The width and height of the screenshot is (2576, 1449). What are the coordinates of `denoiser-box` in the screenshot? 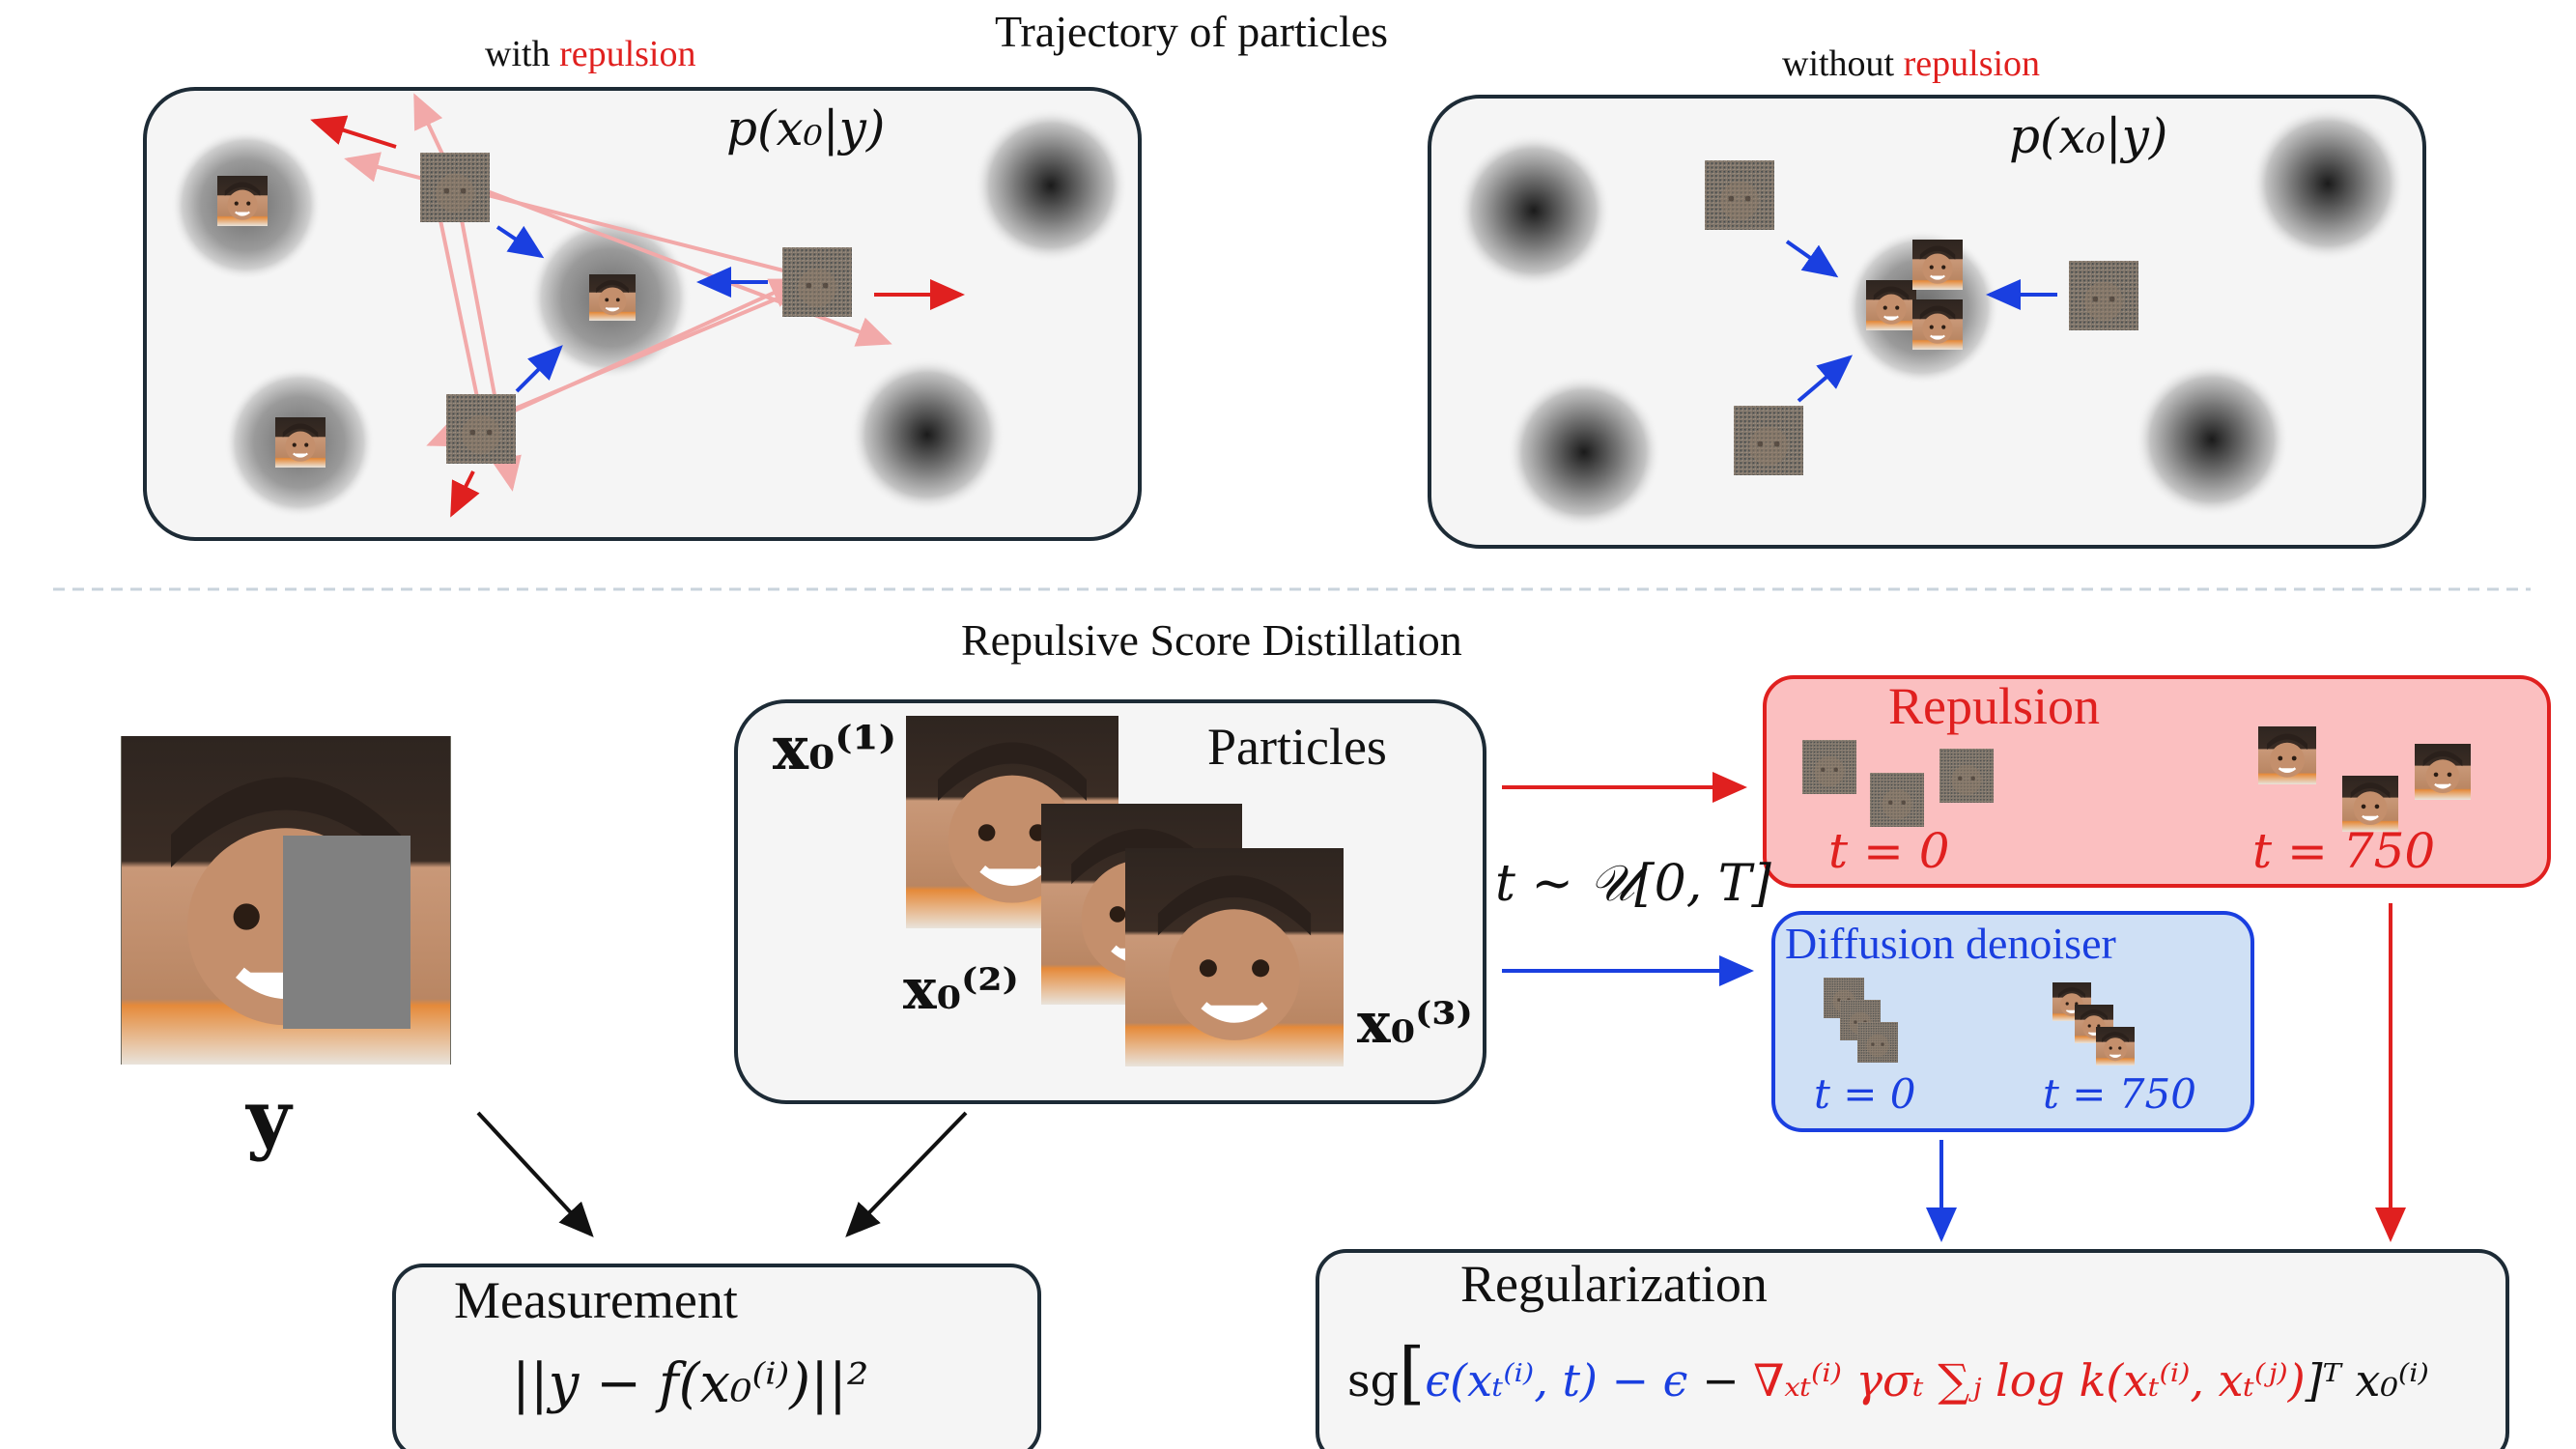 It's located at (2012, 1021).